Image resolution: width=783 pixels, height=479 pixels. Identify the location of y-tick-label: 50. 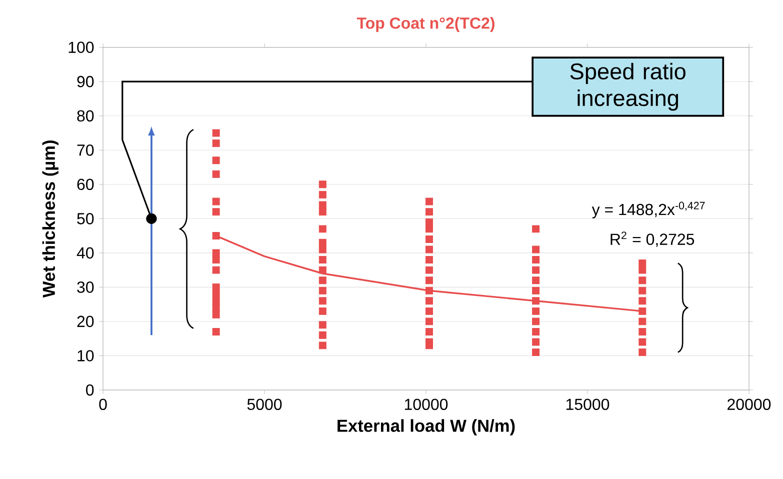
(85, 218).